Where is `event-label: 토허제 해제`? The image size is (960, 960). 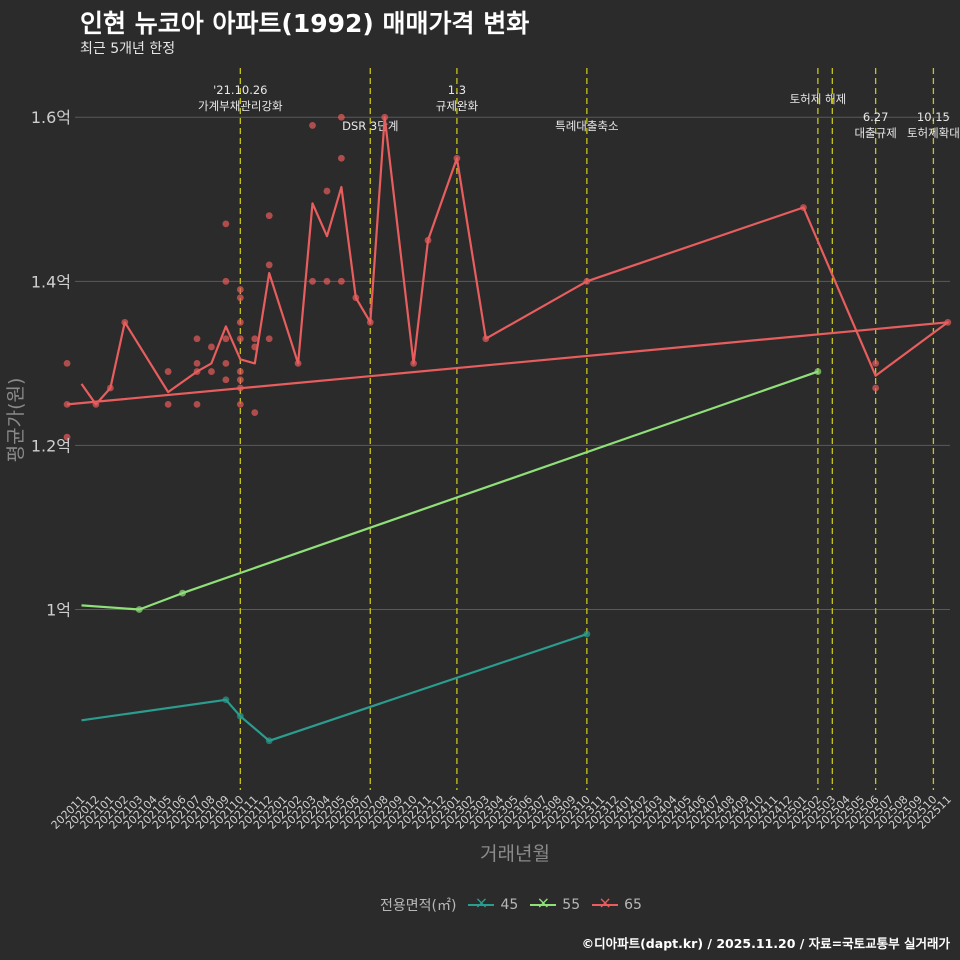
event-label: 토허제 해제 is located at coordinates (818, 99).